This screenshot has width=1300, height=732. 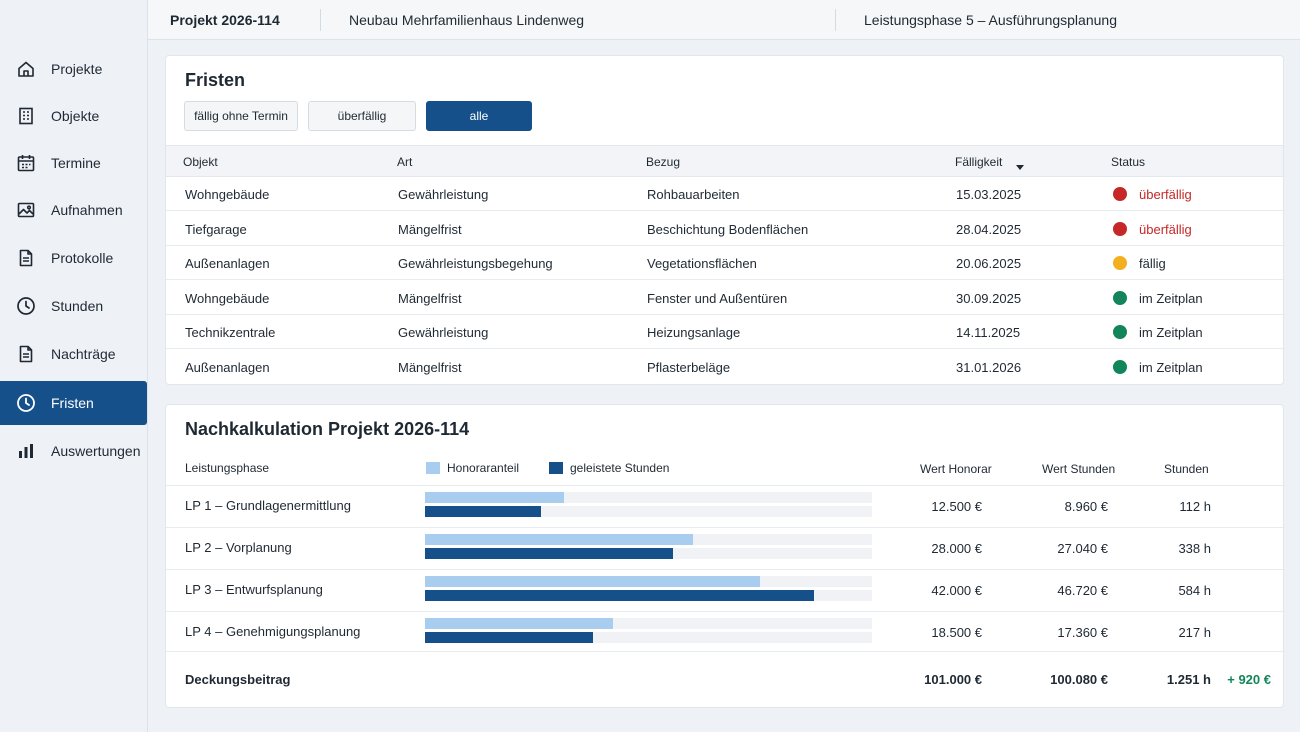 What do you see at coordinates (1086, 506) in the screenshot?
I see `cell-wert-stunden: 8.960 €` at bounding box center [1086, 506].